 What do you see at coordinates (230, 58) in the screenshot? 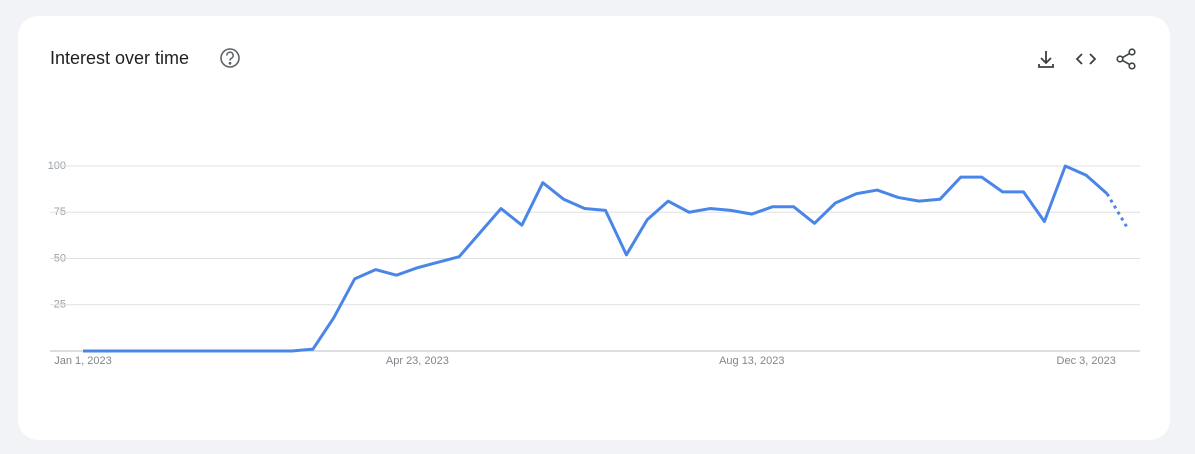
I see `help-icon` at bounding box center [230, 58].